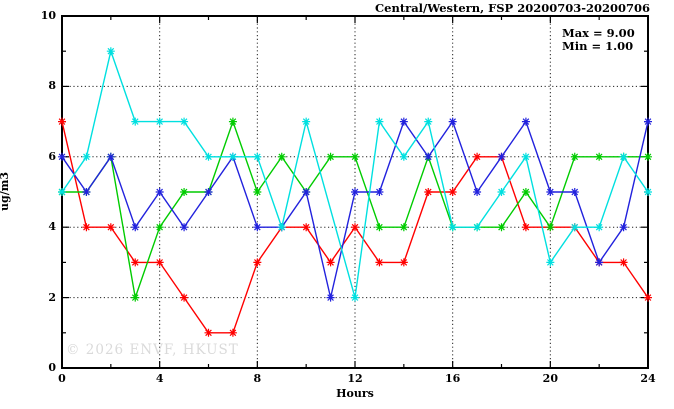  I want to click on x-tick-label: 20, so click(550, 378).